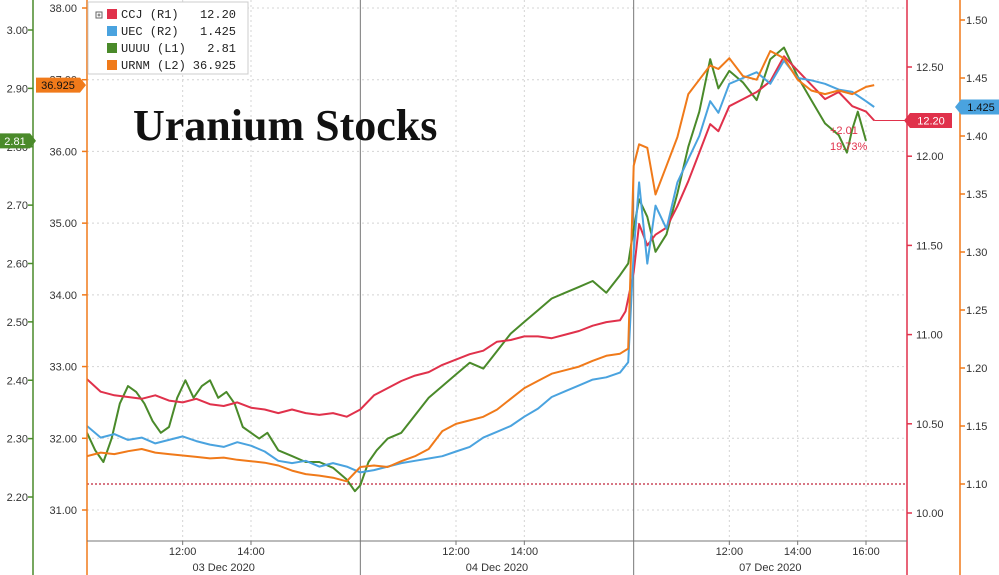 Image resolution: width=999 pixels, height=575 pixels. I want to click on right-axis-bg, so click(953, 270).